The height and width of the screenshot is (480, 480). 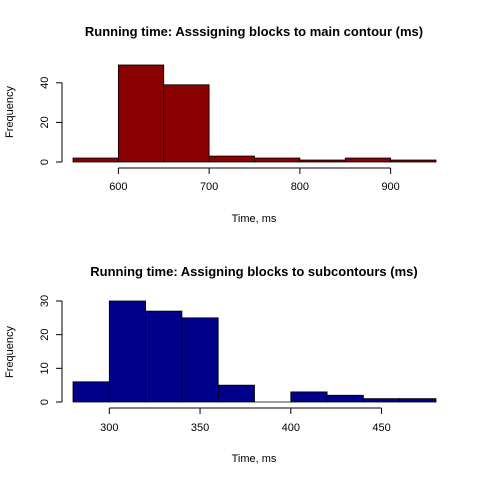 What do you see at coordinates (254, 459) in the screenshot?
I see `x-axis-label-subcontours: Time, ms` at bounding box center [254, 459].